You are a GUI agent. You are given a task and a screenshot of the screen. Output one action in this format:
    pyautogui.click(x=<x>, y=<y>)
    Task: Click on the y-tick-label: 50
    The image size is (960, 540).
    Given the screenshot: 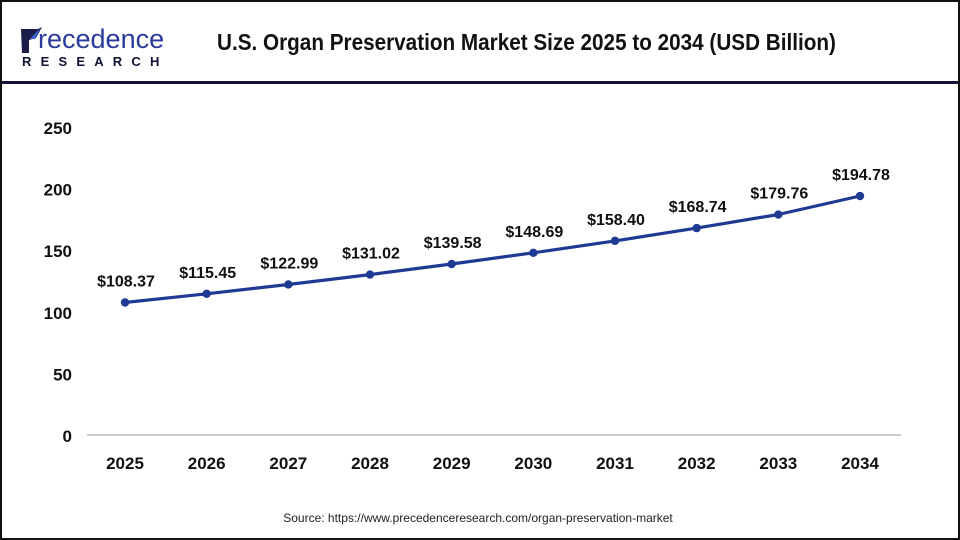 What is the action you would take?
    pyautogui.click(x=62, y=374)
    